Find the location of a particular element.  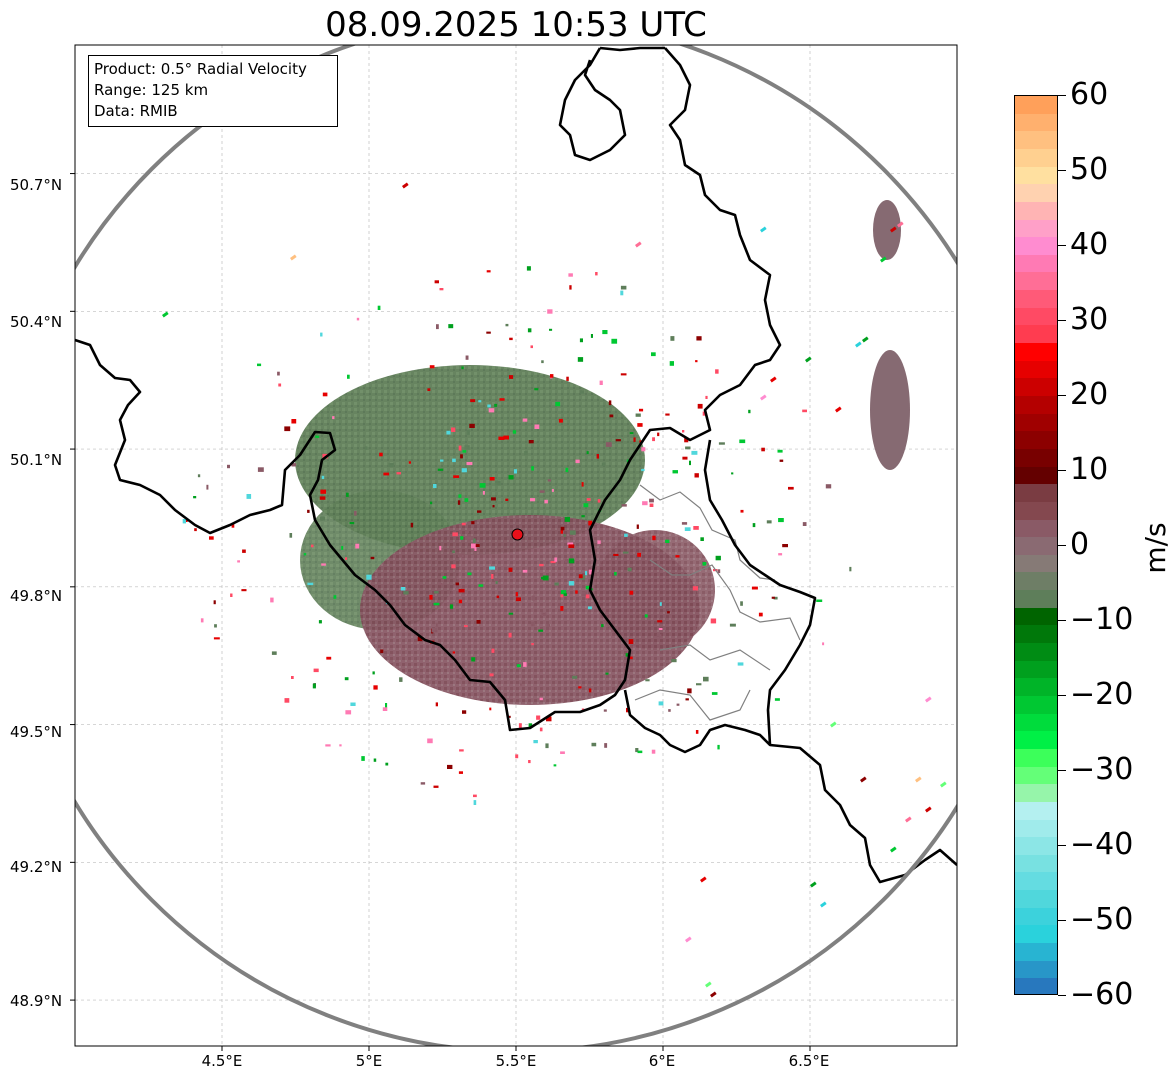

colorbar-tick-label: 0 is located at coordinates (1080, 544).